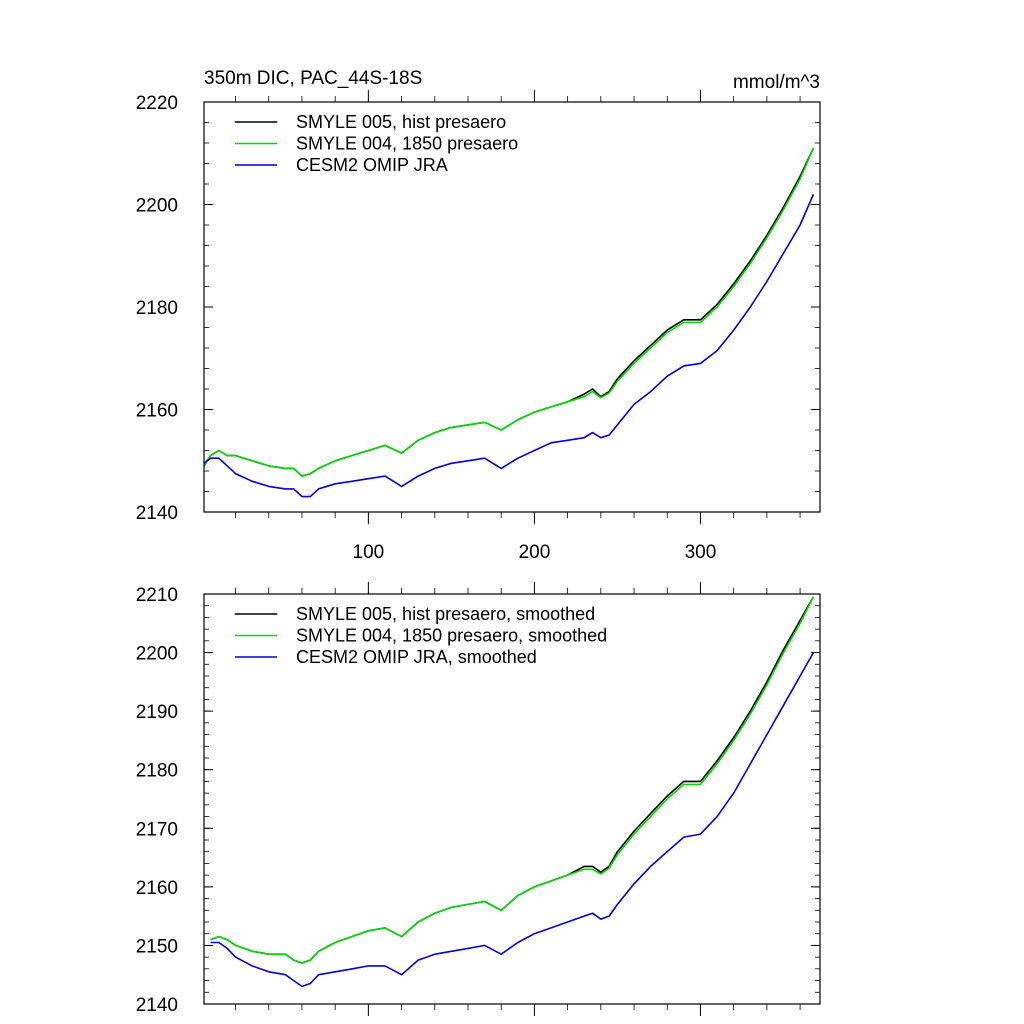  Describe the element at coordinates (313, 78) in the screenshot. I see `top-panel-title: 350m DIC, PAC_44S-18S` at that location.